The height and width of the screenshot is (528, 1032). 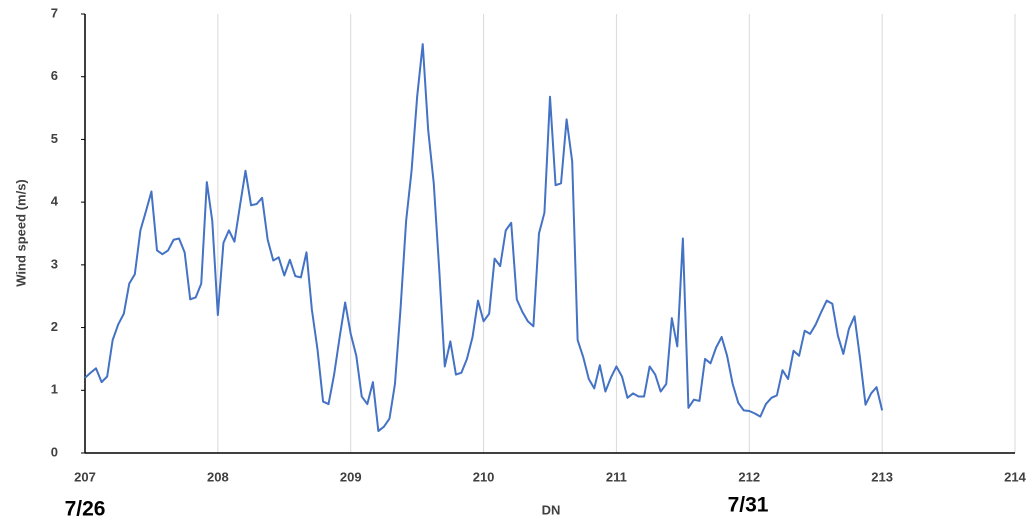 I want to click on x-axis-label: DN, so click(x=551, y=509).